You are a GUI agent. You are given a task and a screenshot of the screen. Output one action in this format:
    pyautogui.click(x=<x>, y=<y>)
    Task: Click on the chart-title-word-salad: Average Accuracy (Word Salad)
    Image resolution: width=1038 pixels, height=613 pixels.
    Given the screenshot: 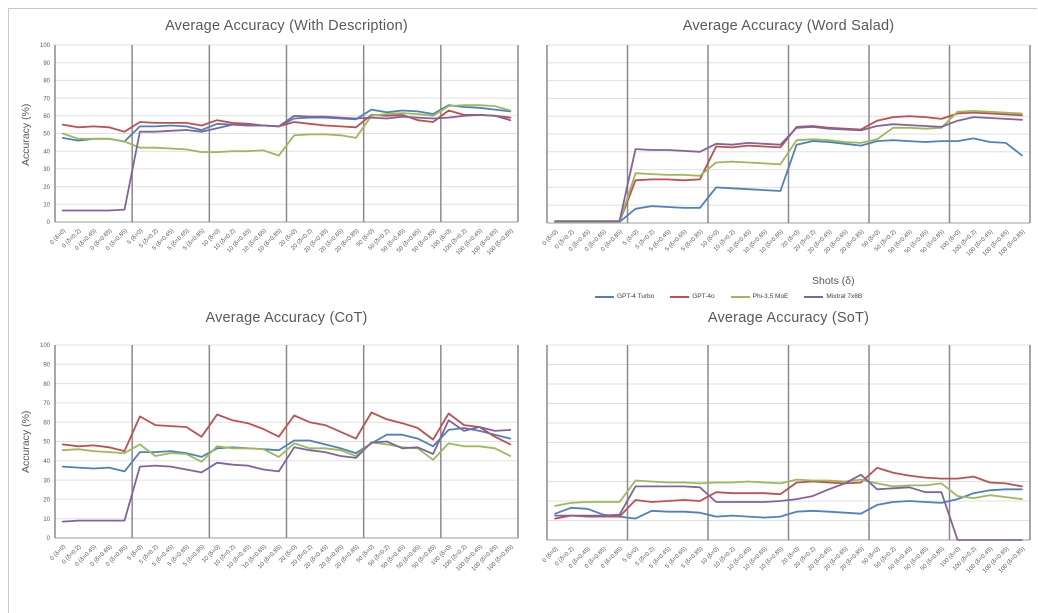 What is the action you would take?
    pyautogui.click(x=788, y=26)
    